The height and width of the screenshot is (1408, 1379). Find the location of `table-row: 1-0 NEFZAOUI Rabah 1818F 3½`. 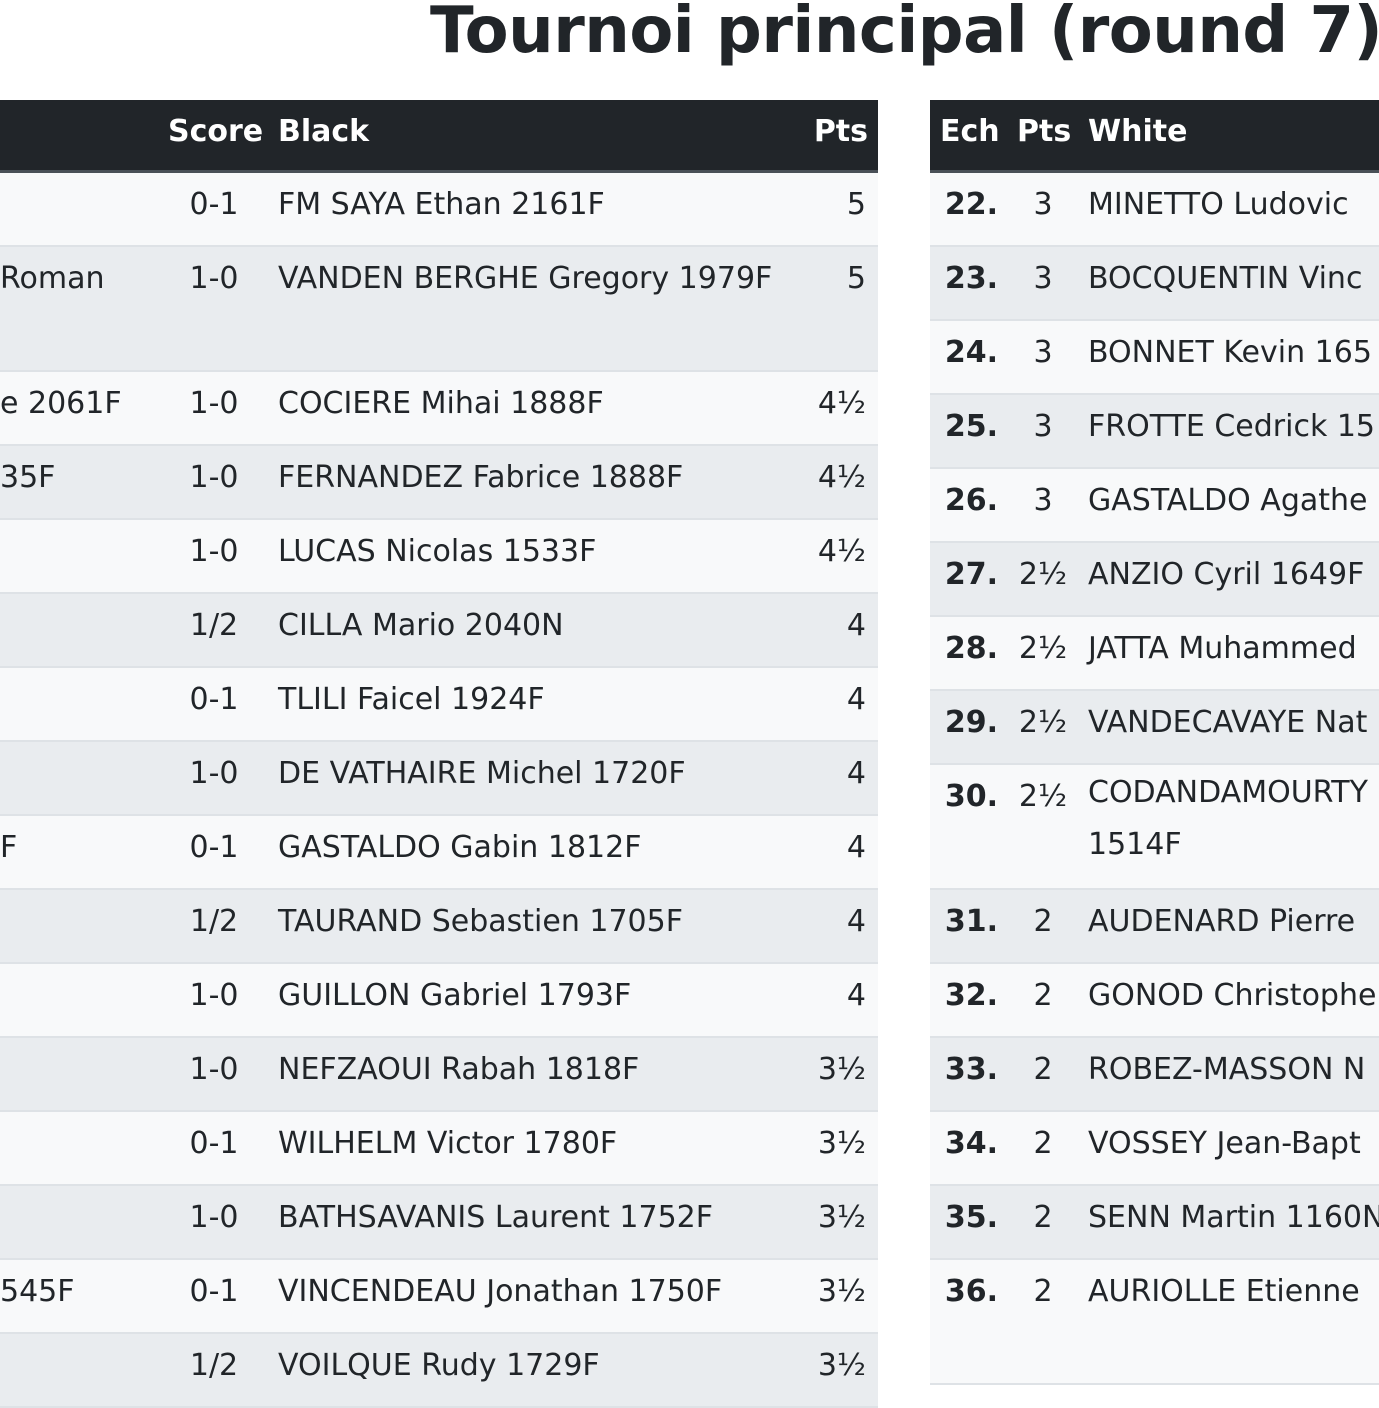

table-row: 1-0 NEFZAOUI Rabah 1818F 3½ is located at coordinates (439, 1075).